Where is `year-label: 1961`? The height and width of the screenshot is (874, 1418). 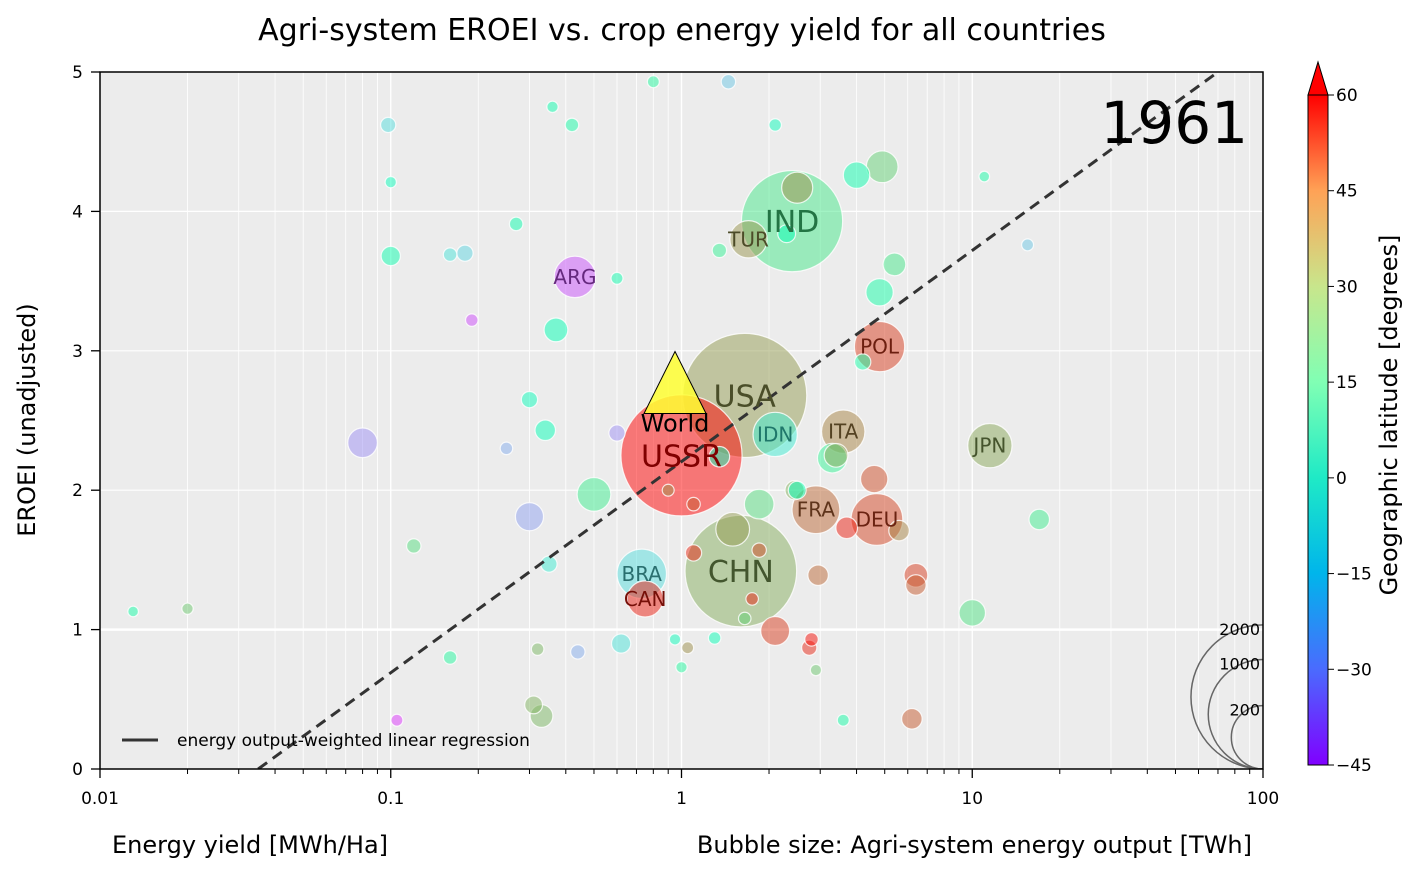
year-label: 1961 is located at coordinates (1174, 123).